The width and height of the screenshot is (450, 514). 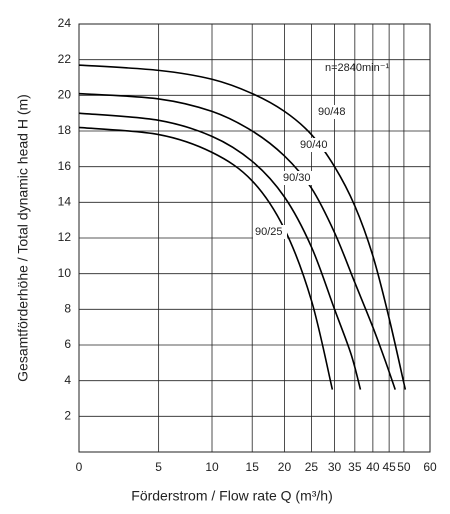 I want to click on x-tick-label: 50, so click(x=404, y=467).